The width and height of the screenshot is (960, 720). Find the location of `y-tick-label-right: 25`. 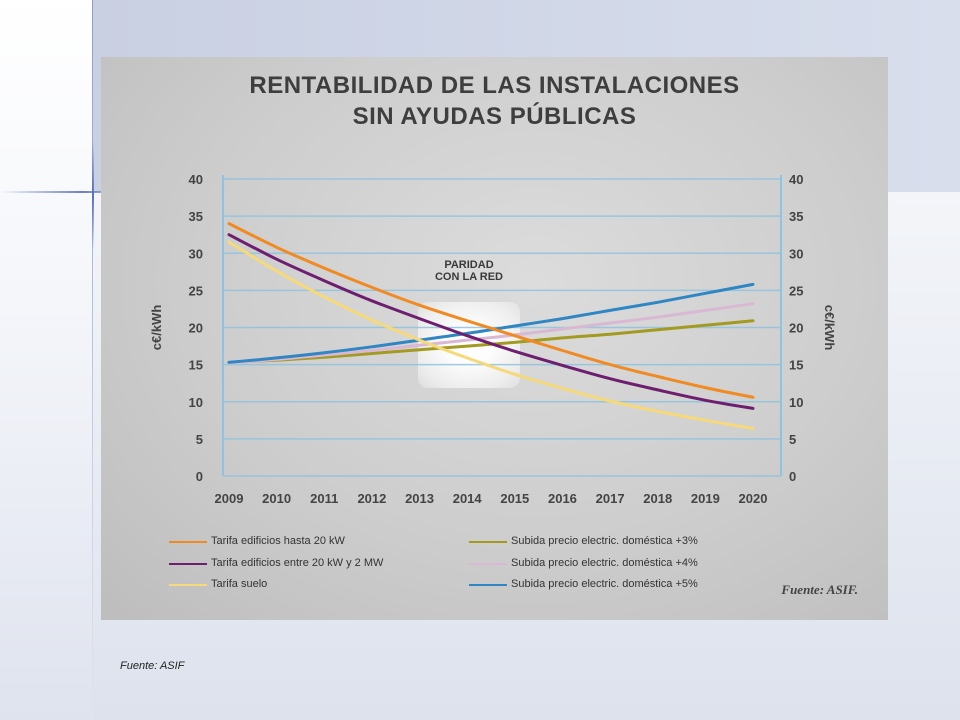

y-tick-label-right: 25 is located at coordinates (796, 290).